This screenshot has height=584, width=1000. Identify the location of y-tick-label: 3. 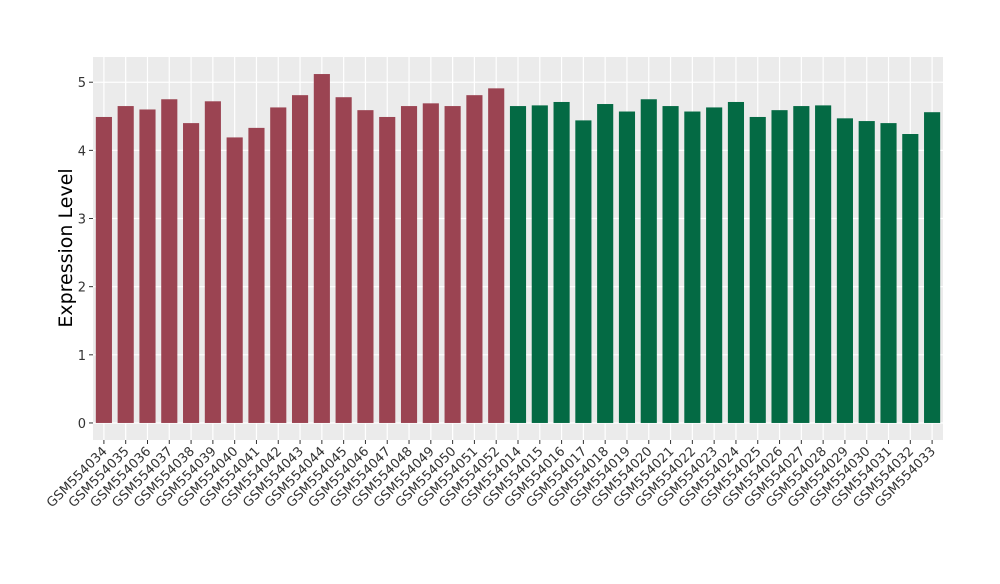
(82, 220).